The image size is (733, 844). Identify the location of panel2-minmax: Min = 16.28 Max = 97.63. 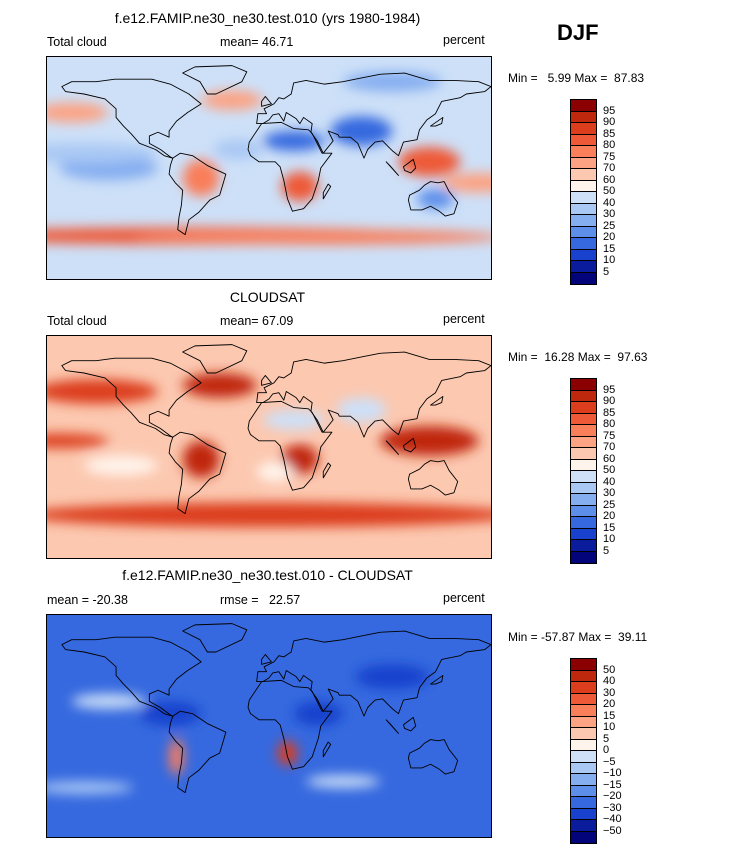
(578, 357).